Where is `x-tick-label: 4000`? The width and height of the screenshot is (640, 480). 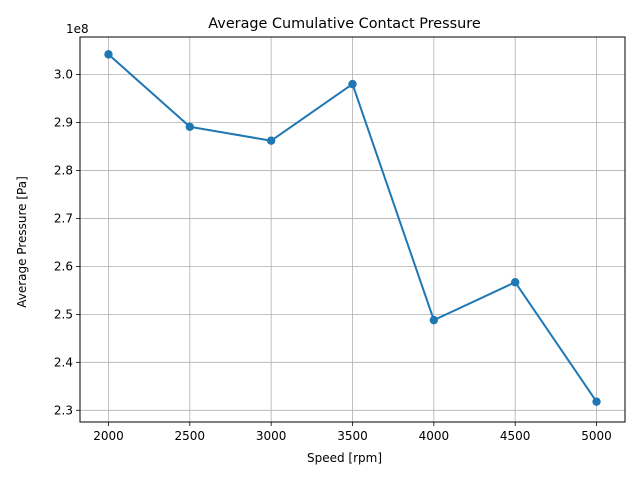
x-tick-label: 4000 is located at coordinates (434, 436).